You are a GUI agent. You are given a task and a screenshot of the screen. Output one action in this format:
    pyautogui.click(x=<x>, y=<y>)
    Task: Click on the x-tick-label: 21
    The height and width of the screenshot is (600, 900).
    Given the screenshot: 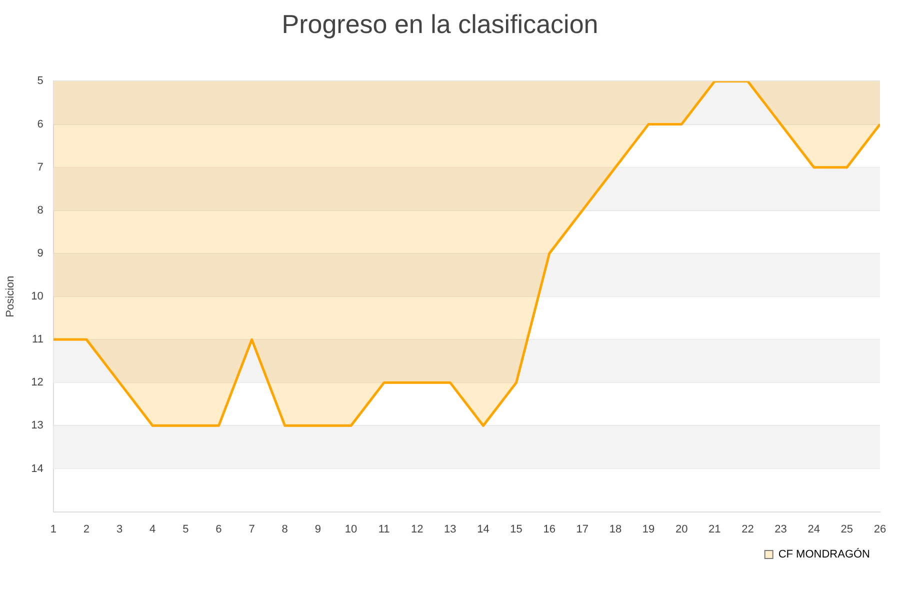 What is the action you would take?
    pyautogui.click(x=714, y=529)
    